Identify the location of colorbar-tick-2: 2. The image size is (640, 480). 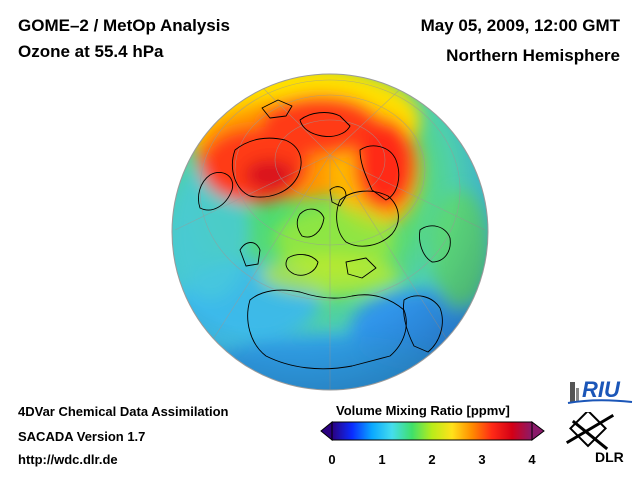
(432, 459).